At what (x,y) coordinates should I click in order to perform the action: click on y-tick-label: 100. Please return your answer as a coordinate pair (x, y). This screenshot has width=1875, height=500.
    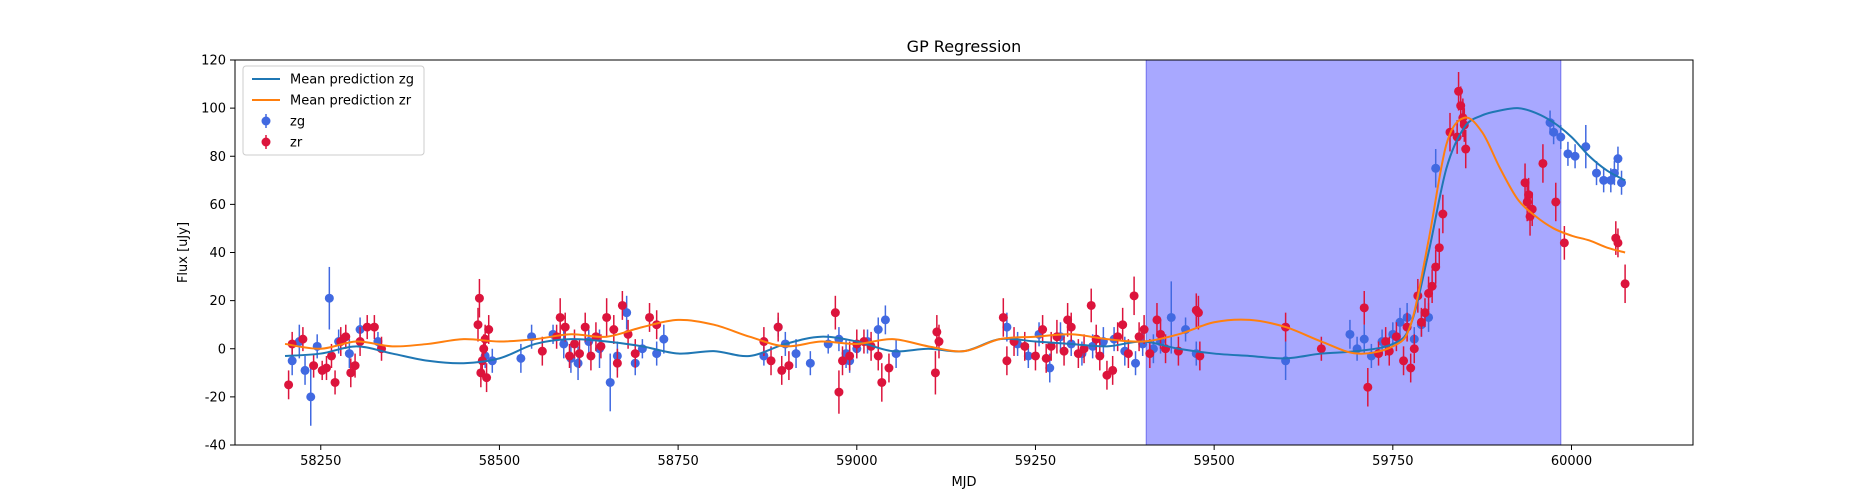
    Looking at the image, I should click on (213, 109).